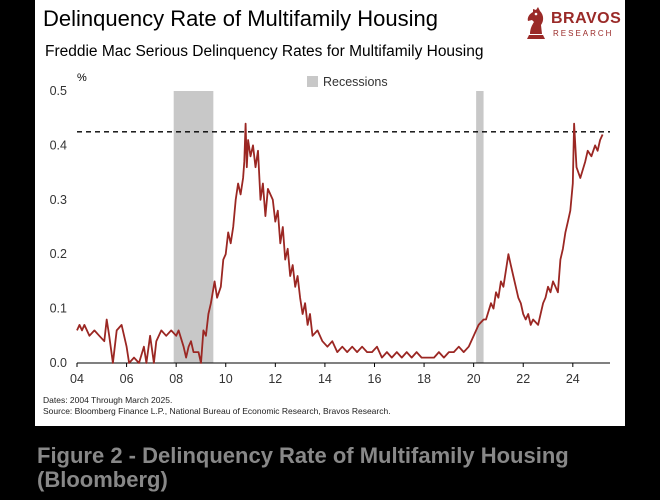 The width and height of the screenshot is (660, 500). What do you see at coordinates (58, 363) in the screenshot?
I see `y-tick-label: 0.0` at bounding box center [58, 363].